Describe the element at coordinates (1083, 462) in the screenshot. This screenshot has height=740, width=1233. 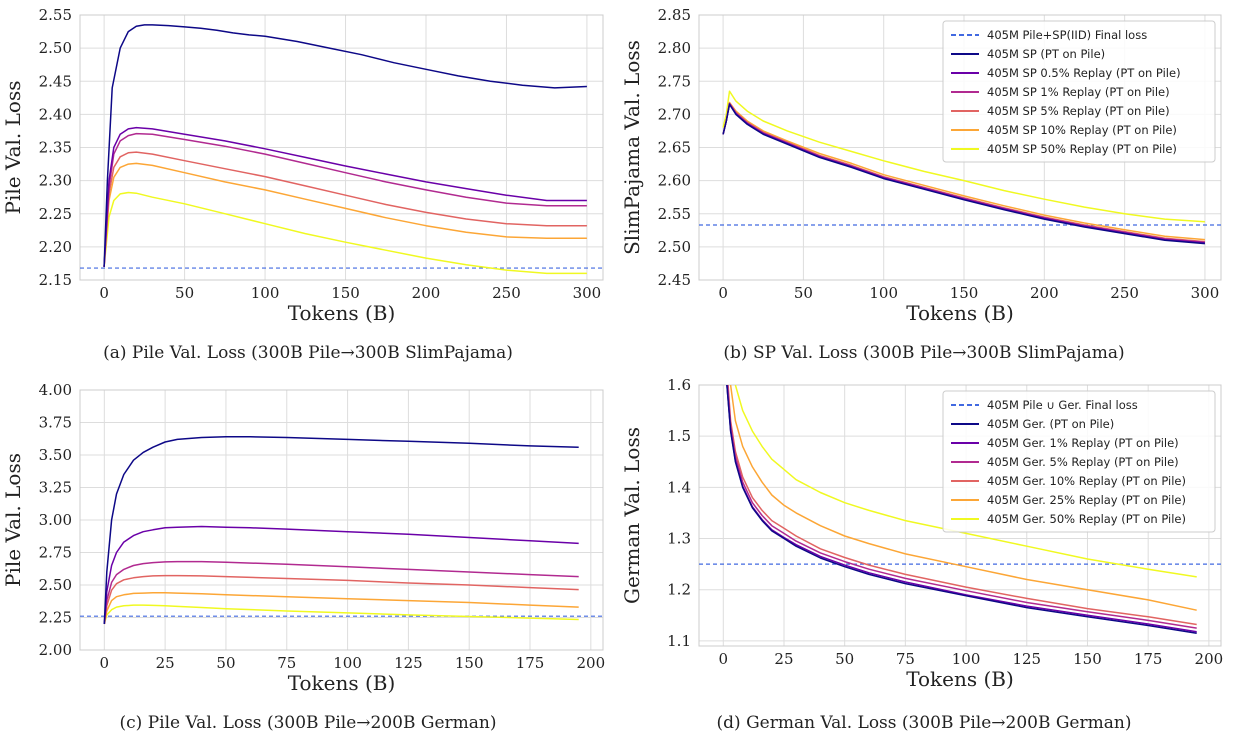
I see `legend-label: 405M Ger. 5% Replay (PT on Pile)` at that location.